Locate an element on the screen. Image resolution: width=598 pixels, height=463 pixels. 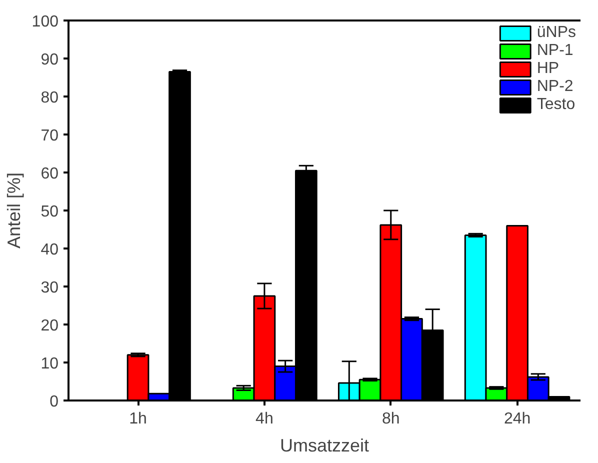
y-tick-label: 100 is located at coordinates (45, 22).